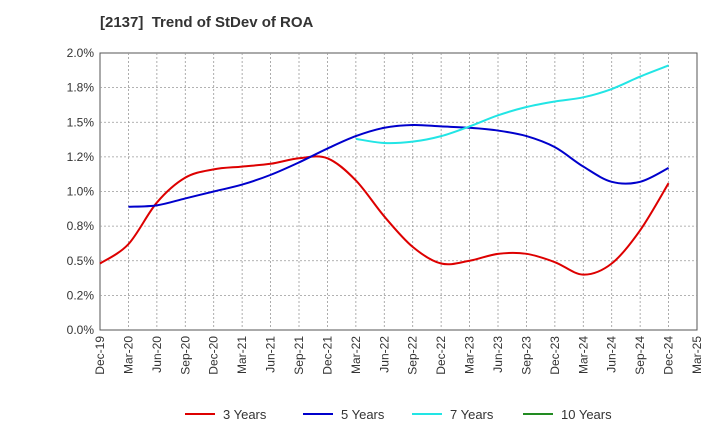 This screenshot has width=720, height=440. Describe the element at coordinates (384, 354) in the screenshot. I see `x-tick-label: Jun-22` at that location.